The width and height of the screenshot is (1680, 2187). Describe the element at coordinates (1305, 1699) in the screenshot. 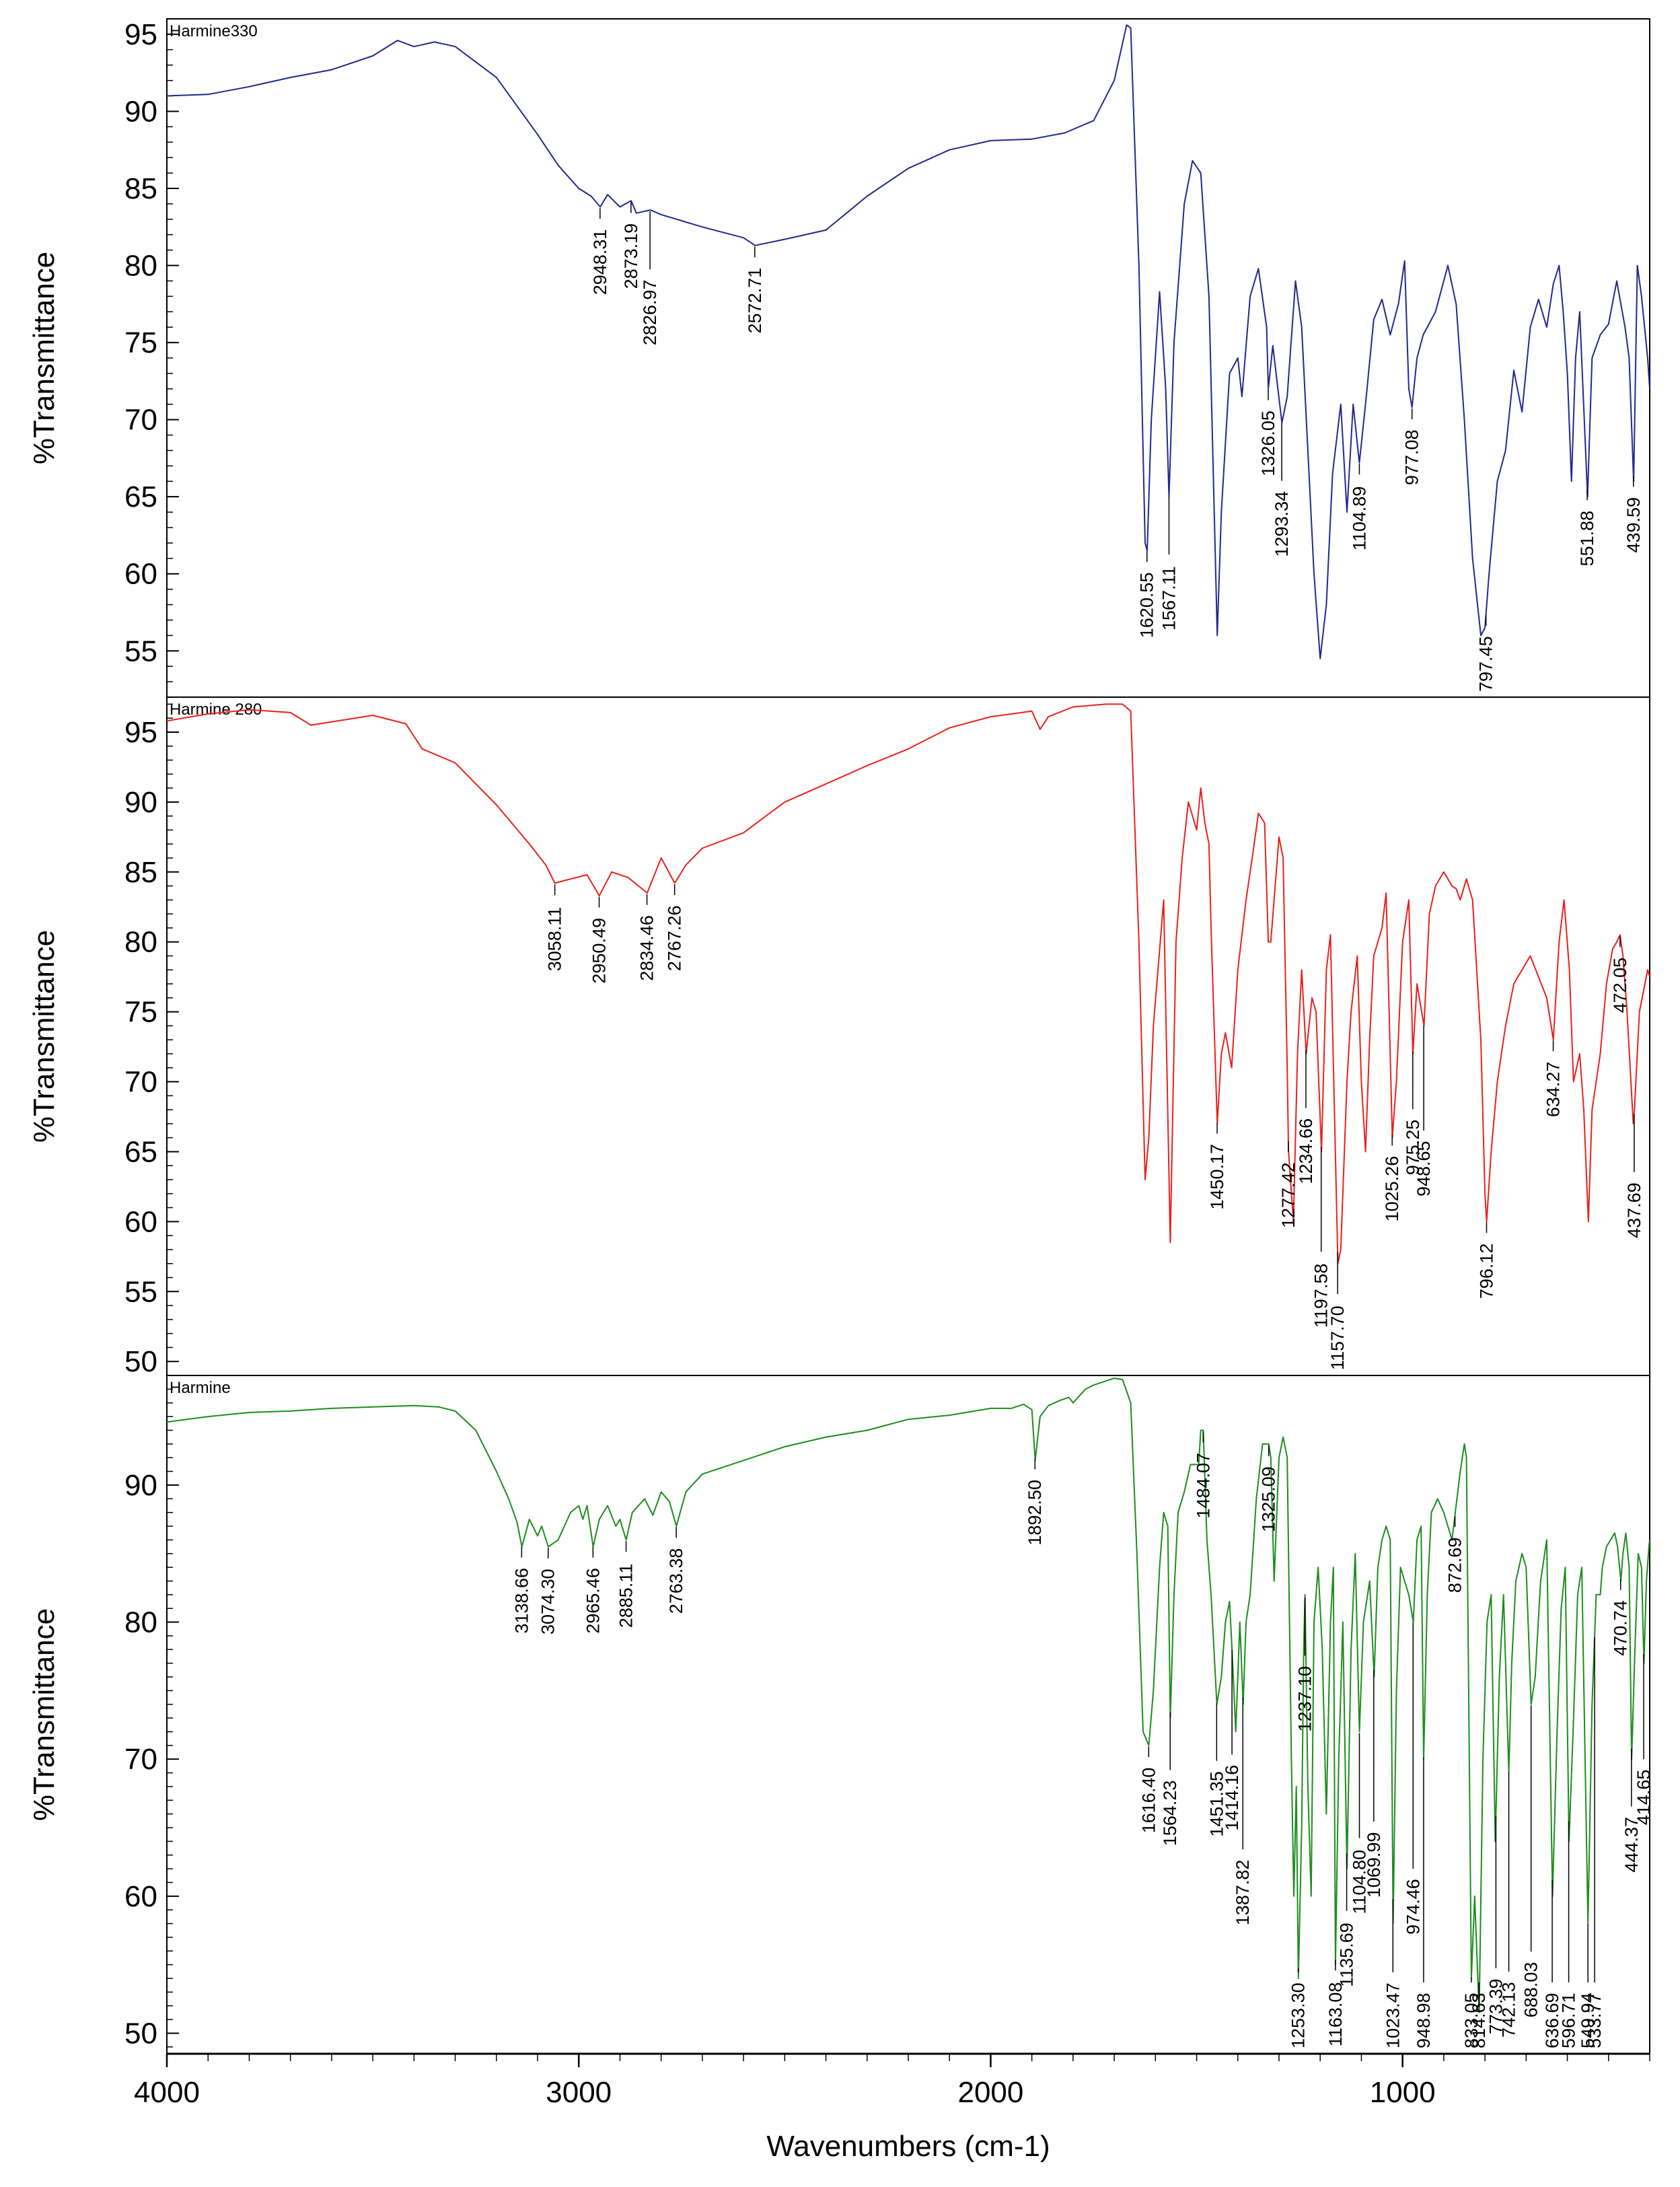

I see `peak-label: 1237.10` at that location.